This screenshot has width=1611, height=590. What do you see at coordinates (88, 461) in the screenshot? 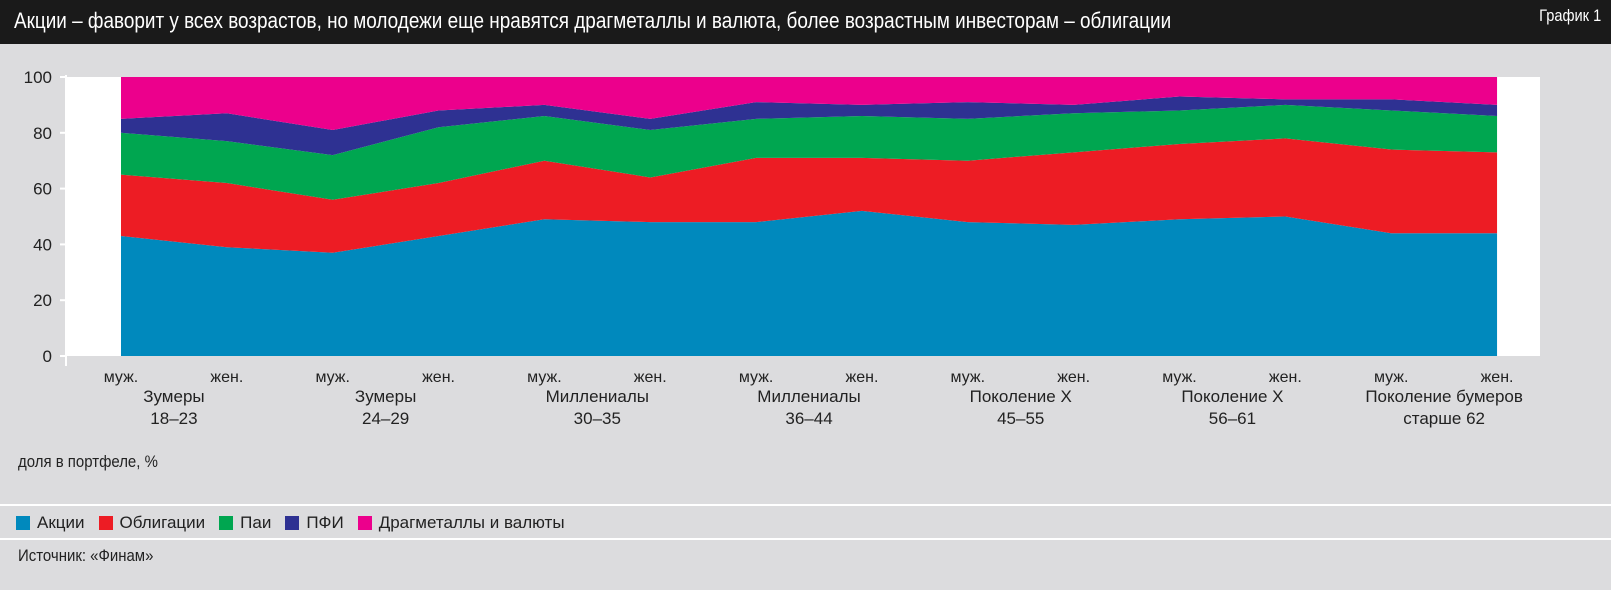
I see `y-axis-label: доля в портфеле, %` at bounding box center [88, 461].